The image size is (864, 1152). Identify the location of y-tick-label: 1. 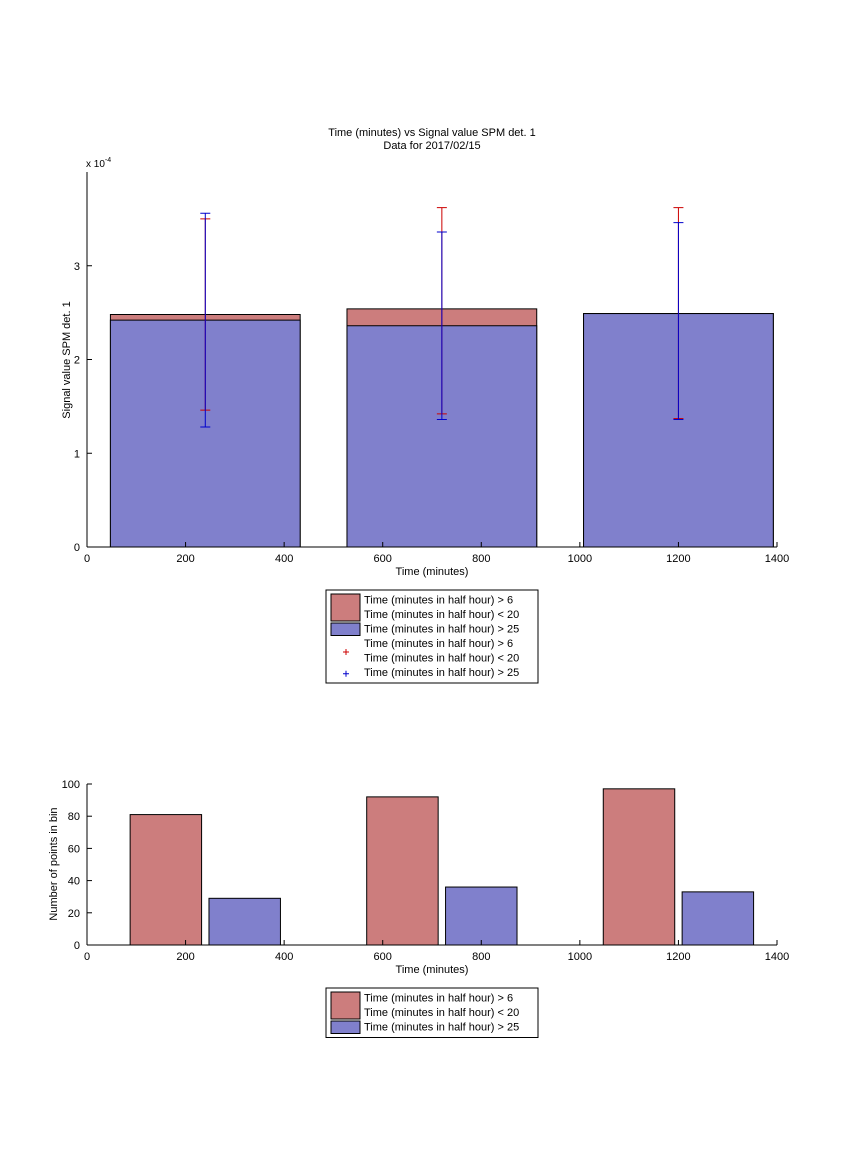
(77, 454).